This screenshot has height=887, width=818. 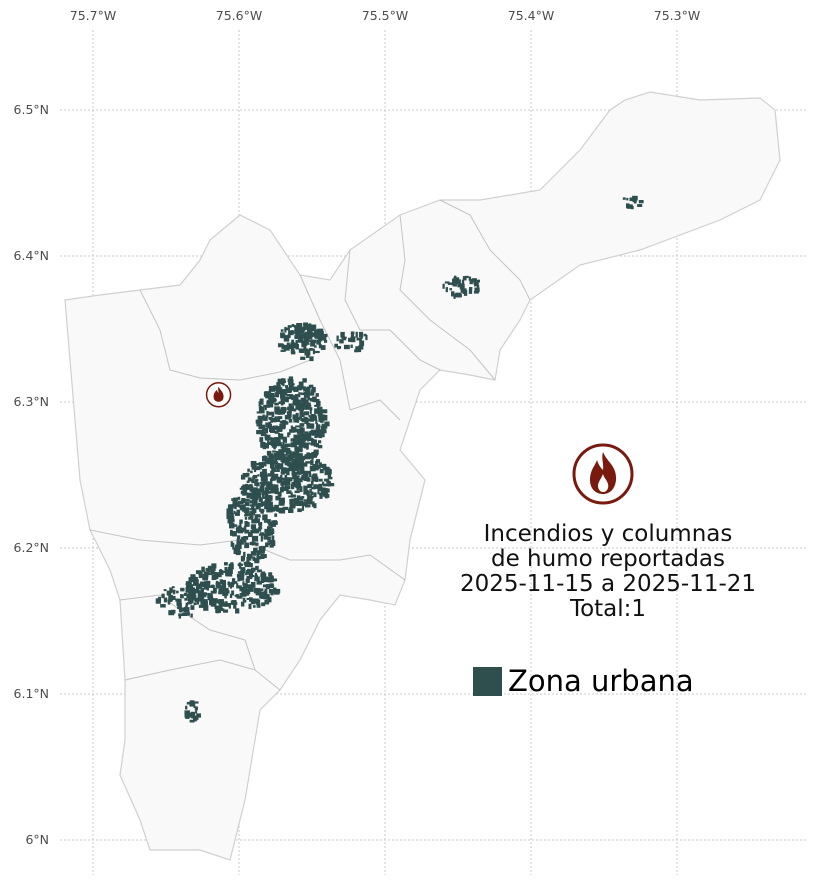 What do you see at coordinates (487, 681) in the screenshot?
I see `legend-swatch-urban` at bounding box center [487, 681].